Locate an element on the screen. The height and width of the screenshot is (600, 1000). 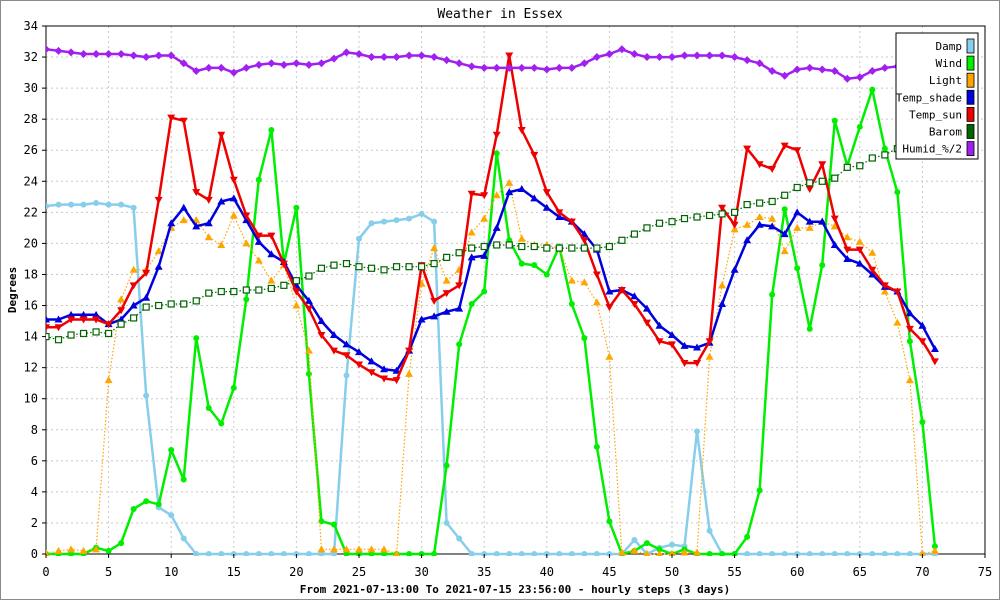
y-tick-label: 16 is located at coordinates (31, 306).